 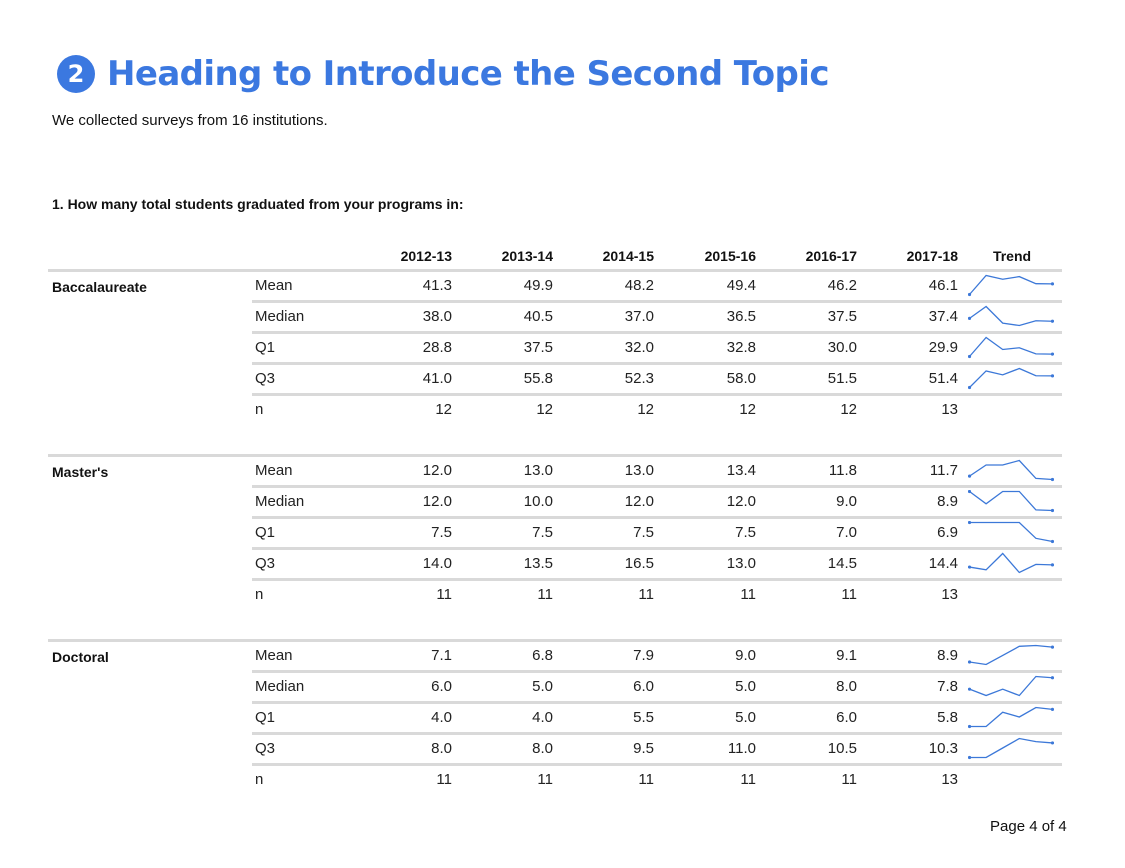 What do you see at coordinates (947, 532) in the screenshot?
I see `table-cell: 6.9` at bounding box center [947, 532].